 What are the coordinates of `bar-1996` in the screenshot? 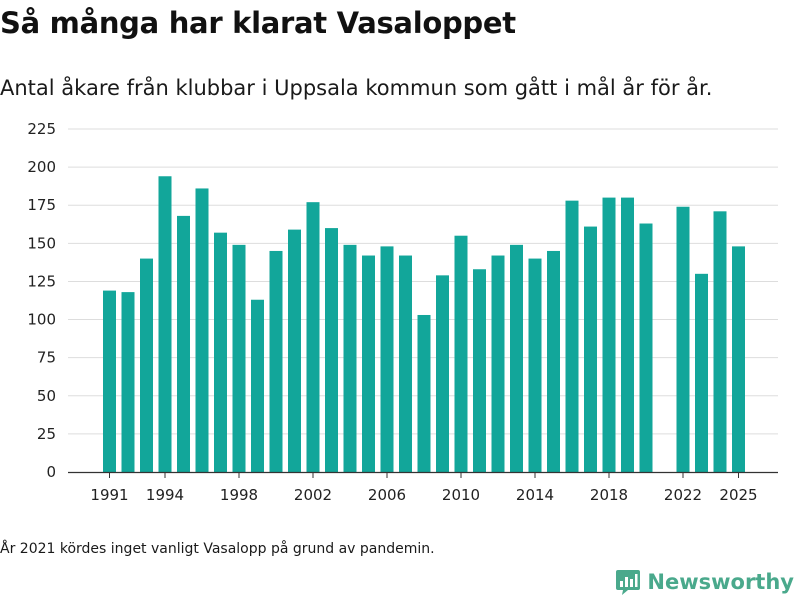 It's located at (202, 330).